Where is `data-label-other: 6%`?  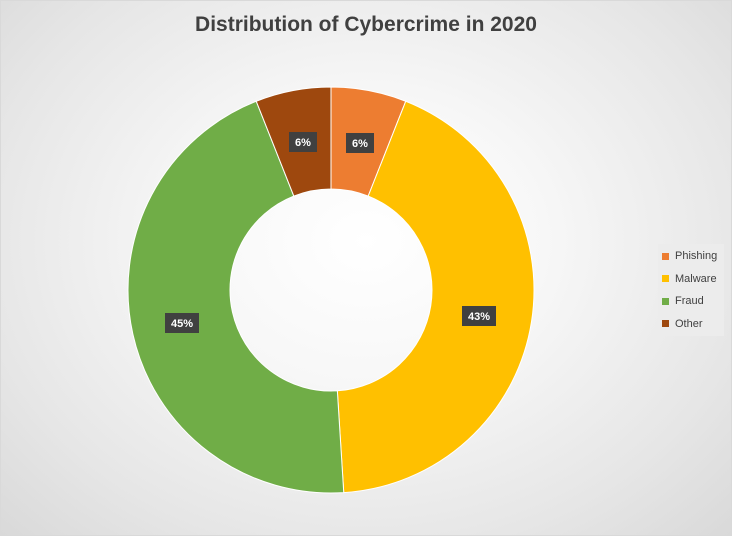 data-label-other: 6% is located at coordinates (303, 142).